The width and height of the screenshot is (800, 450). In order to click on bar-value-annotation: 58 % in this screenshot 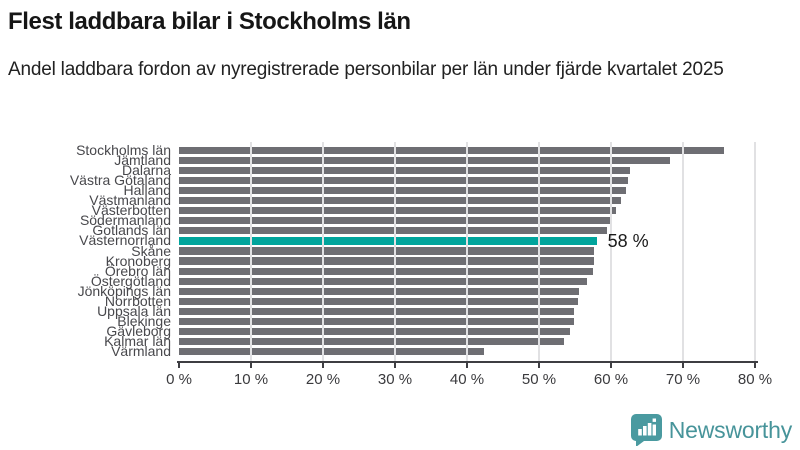, I will do `click(628, 240)`.